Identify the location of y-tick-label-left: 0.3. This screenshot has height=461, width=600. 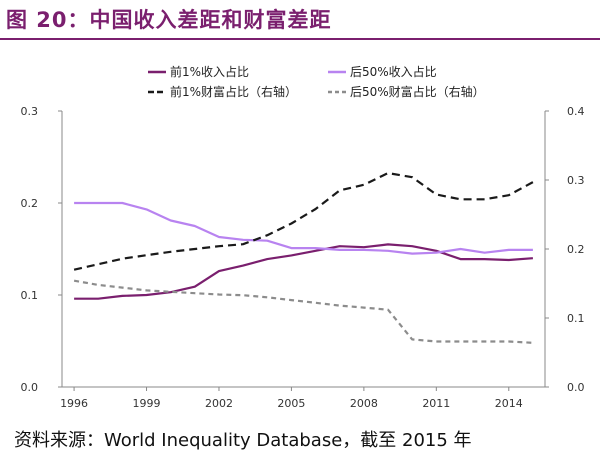
(30, 111).